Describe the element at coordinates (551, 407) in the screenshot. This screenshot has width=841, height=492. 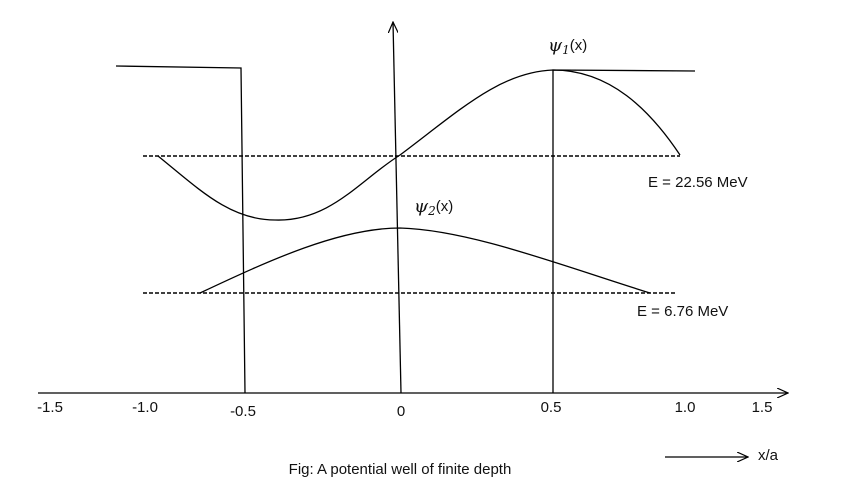
I see `x-tick-label: 0.5` at that location.